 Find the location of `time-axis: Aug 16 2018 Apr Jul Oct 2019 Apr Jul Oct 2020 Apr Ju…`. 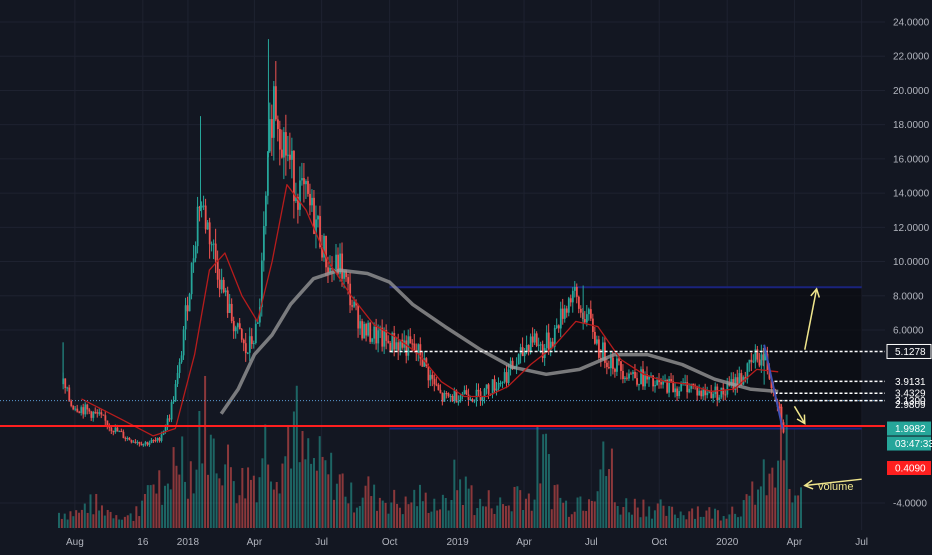

time-axis: Aug 16 2018 Apr Jul Oct 2019 Apr Jul Oct 2020 Apr Ju… is located at coordinates (467, 542).